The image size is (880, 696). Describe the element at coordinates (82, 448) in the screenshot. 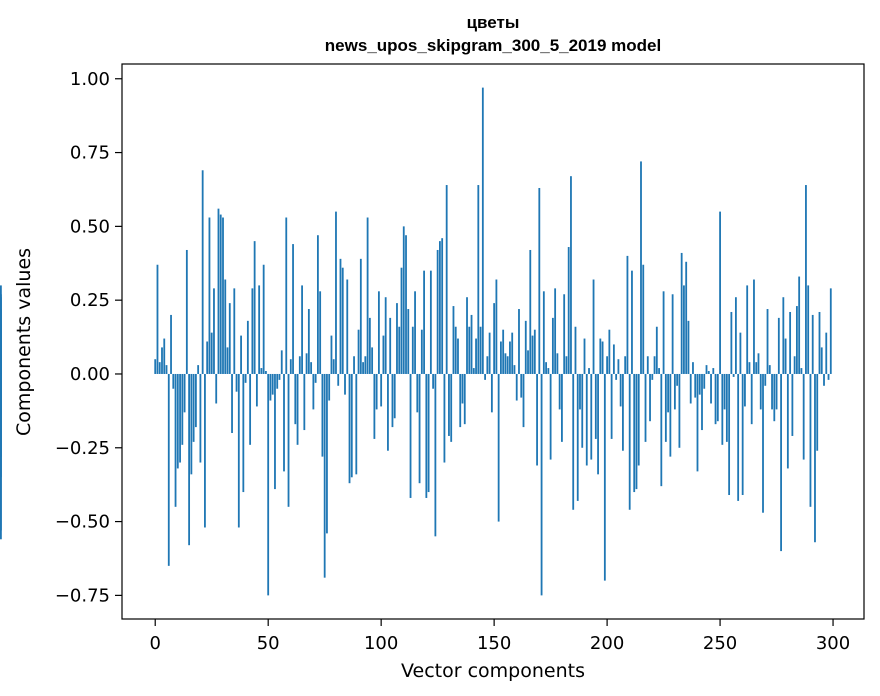

I see `y-tick-label: −0.25` at that location.